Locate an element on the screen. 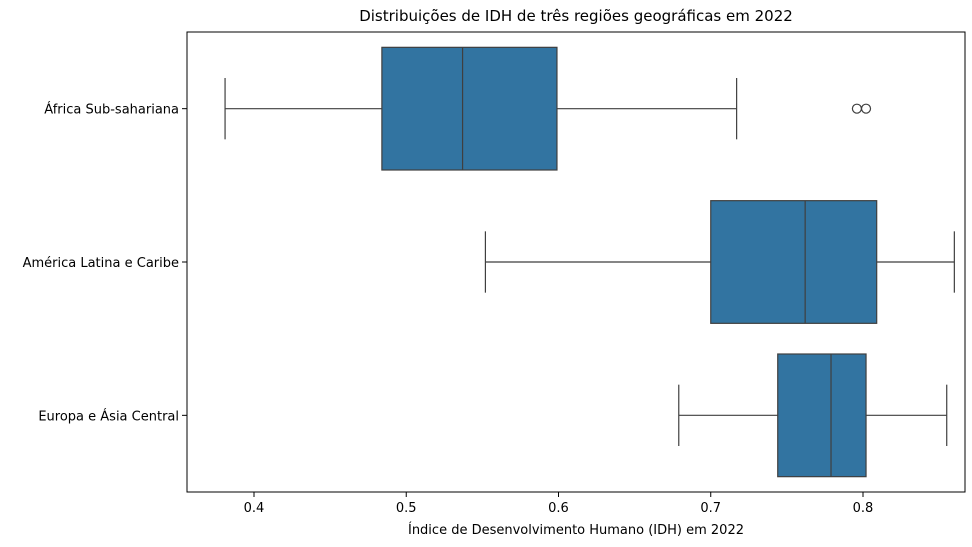 The width and height of the screenshot is (972, 547). y-tick-label: África Sub-sahariana is located at coordinates (111, 110).